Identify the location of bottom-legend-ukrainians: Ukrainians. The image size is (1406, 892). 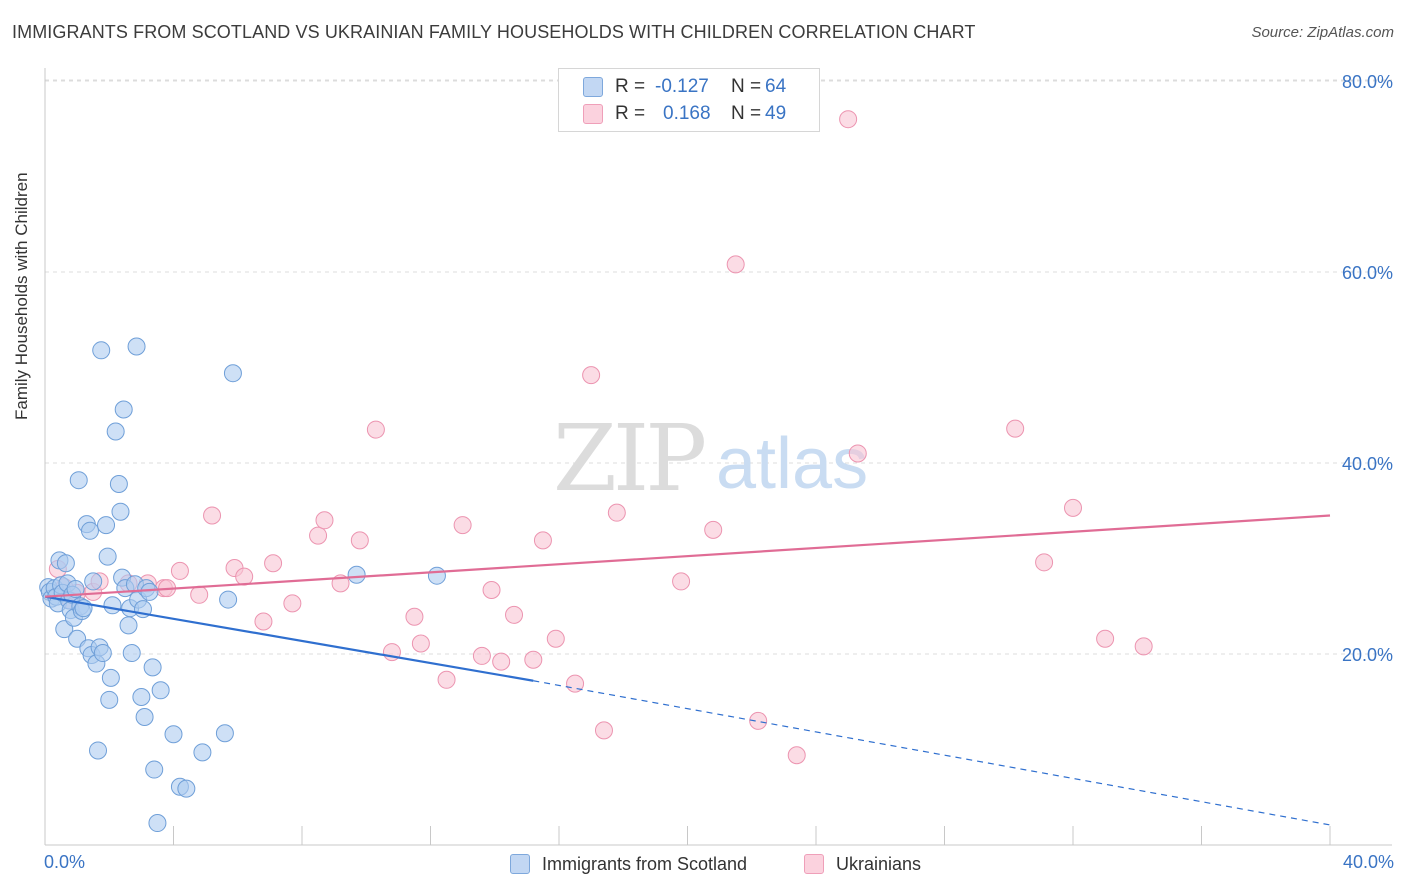
(862, 864).